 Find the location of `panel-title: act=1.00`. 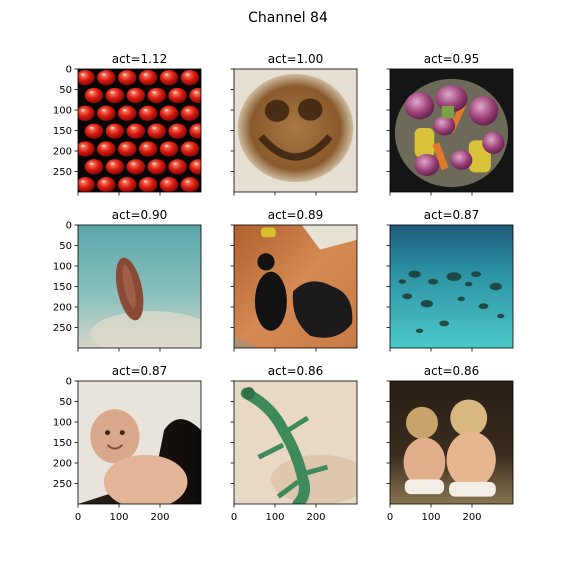

panel-title: act=1.00 is located at coordinates (295, 59).